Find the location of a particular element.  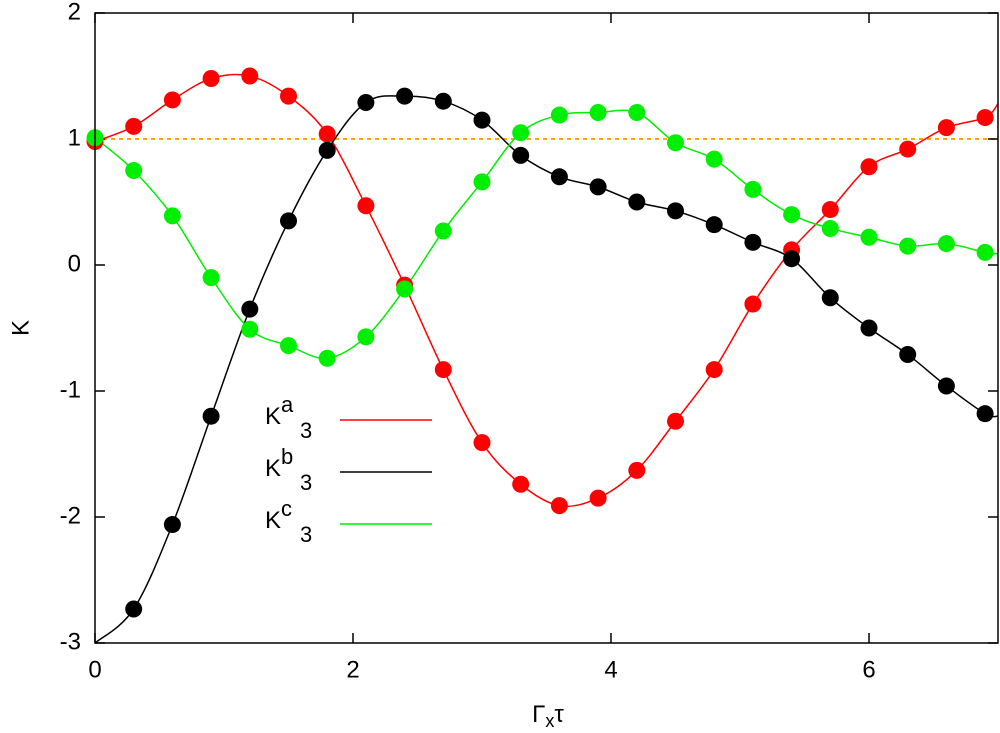

x-axis-label: Γxτ is located at coordinates (548, 715).